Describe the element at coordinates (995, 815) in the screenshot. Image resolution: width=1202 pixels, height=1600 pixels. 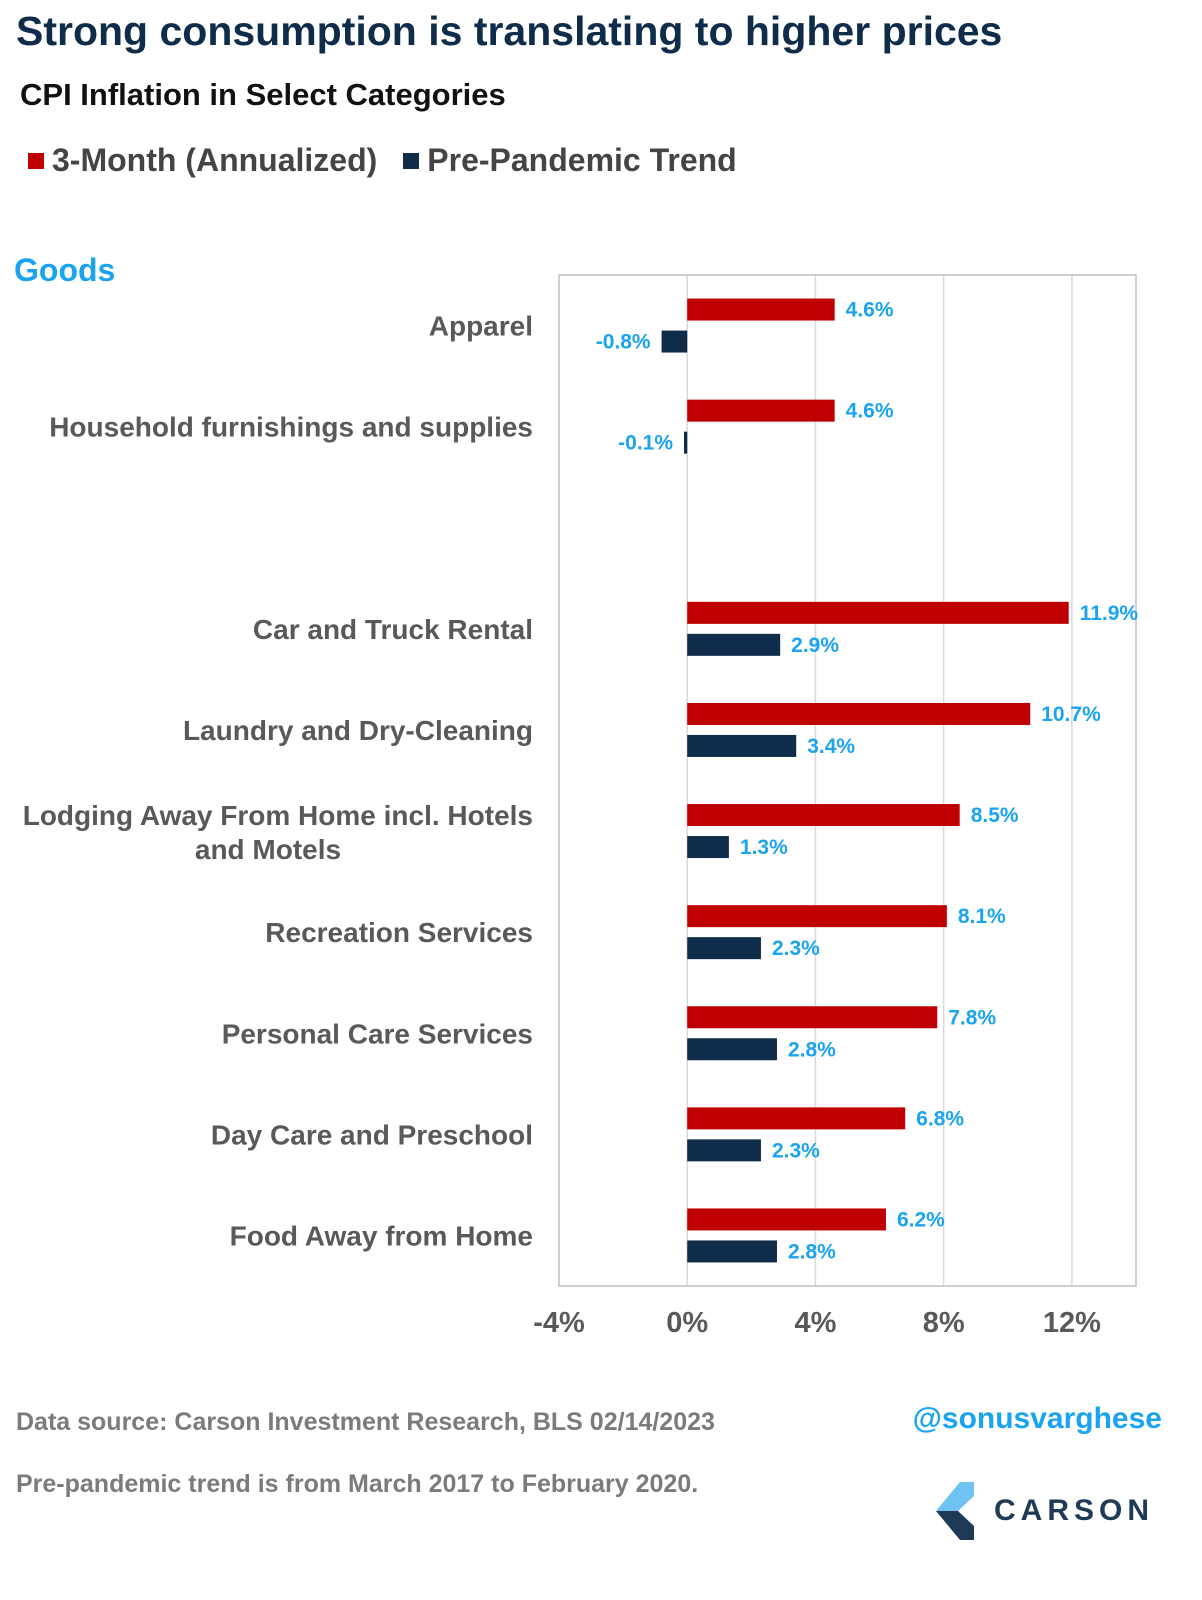
I see `data-label-s0-5: 8.5%` at that location.